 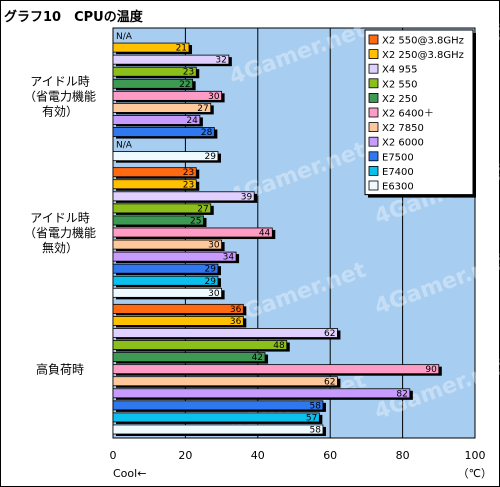 I want to click on x-tick-label: 100, so click(x=475, y=455).